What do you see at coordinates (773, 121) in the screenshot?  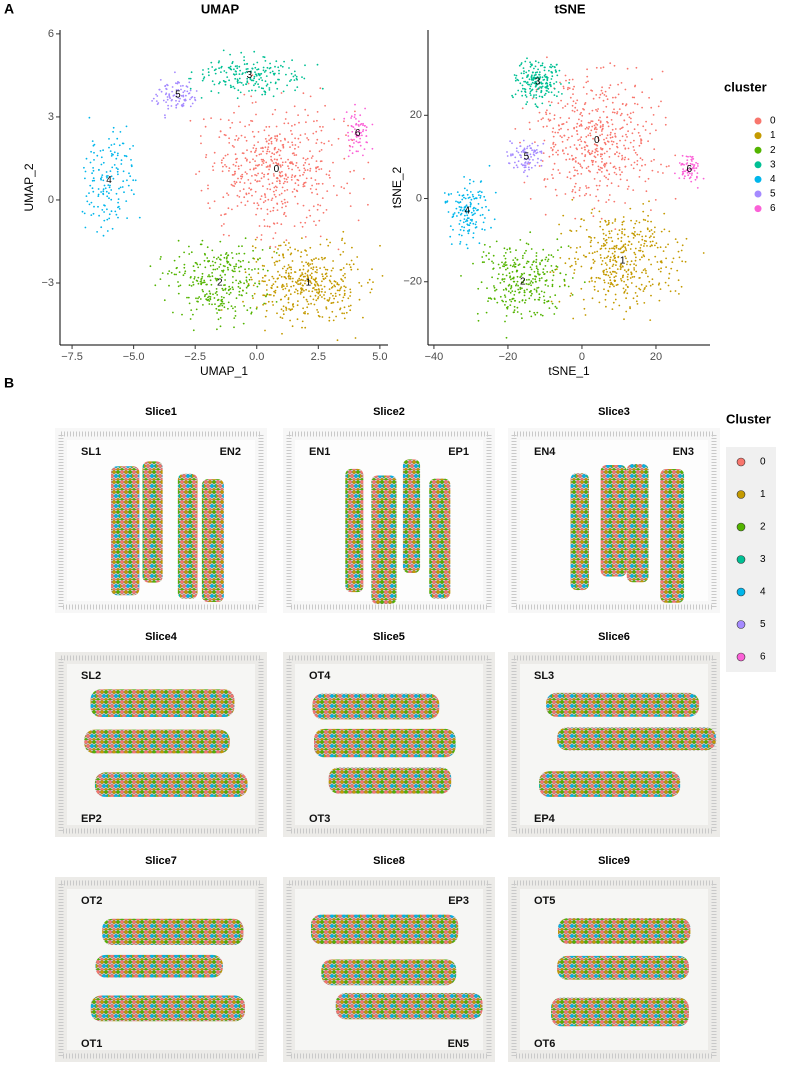 I see `legend-label: 0` at bounding box center [773, 121].